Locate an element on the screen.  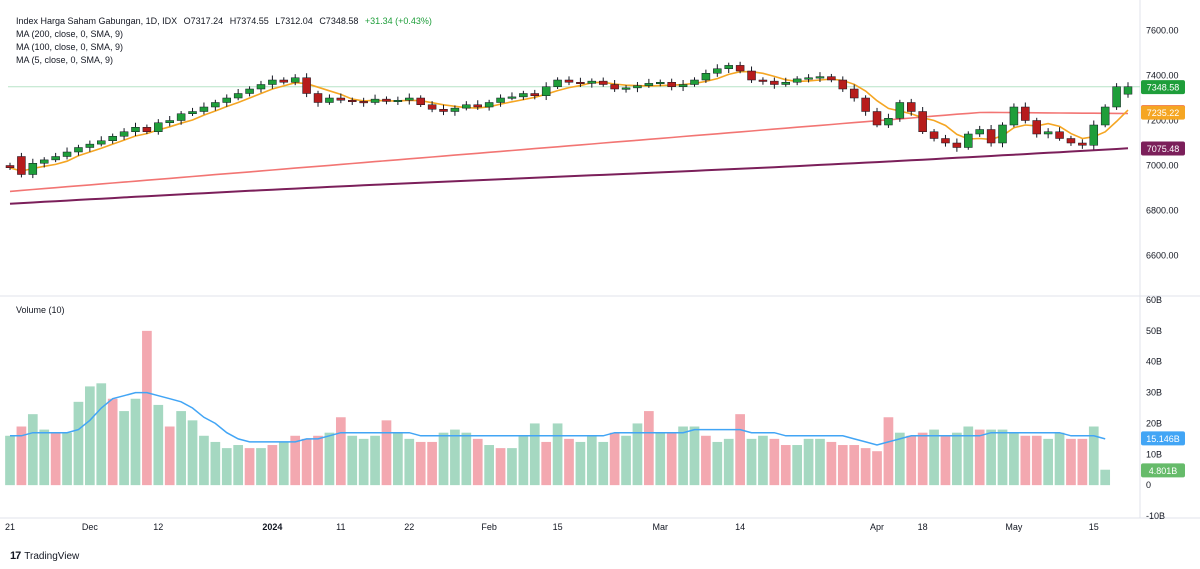
tradingview-logo-icon: 17 is located at coordinates (15, 556).